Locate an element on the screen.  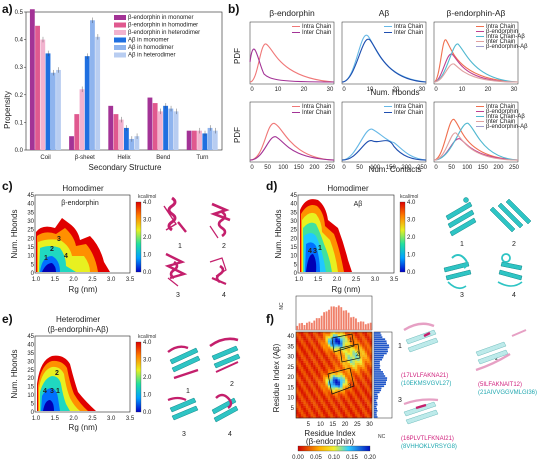
colorbar-tick: 0.0 is located at coordinates (147, 273).